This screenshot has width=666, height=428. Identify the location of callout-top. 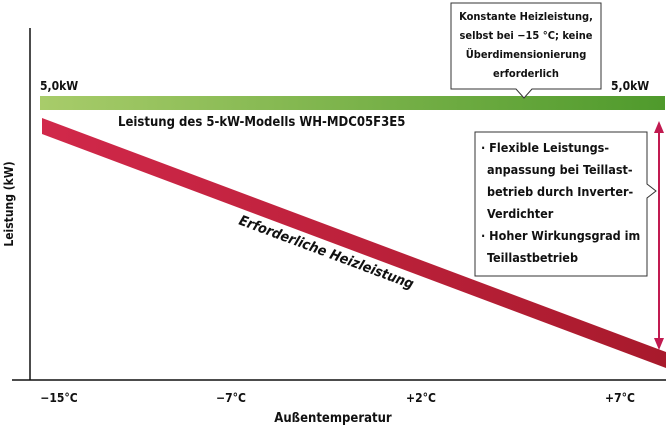
(526, 50).